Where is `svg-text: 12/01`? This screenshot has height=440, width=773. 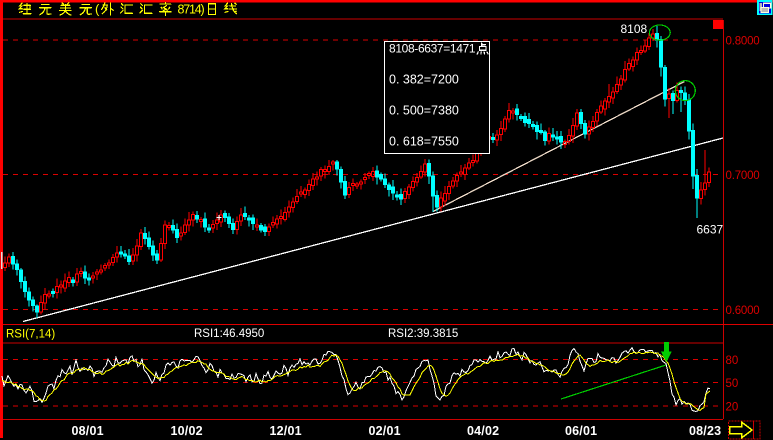 svg-text: 12/01 is located at coordinates (286, 431).